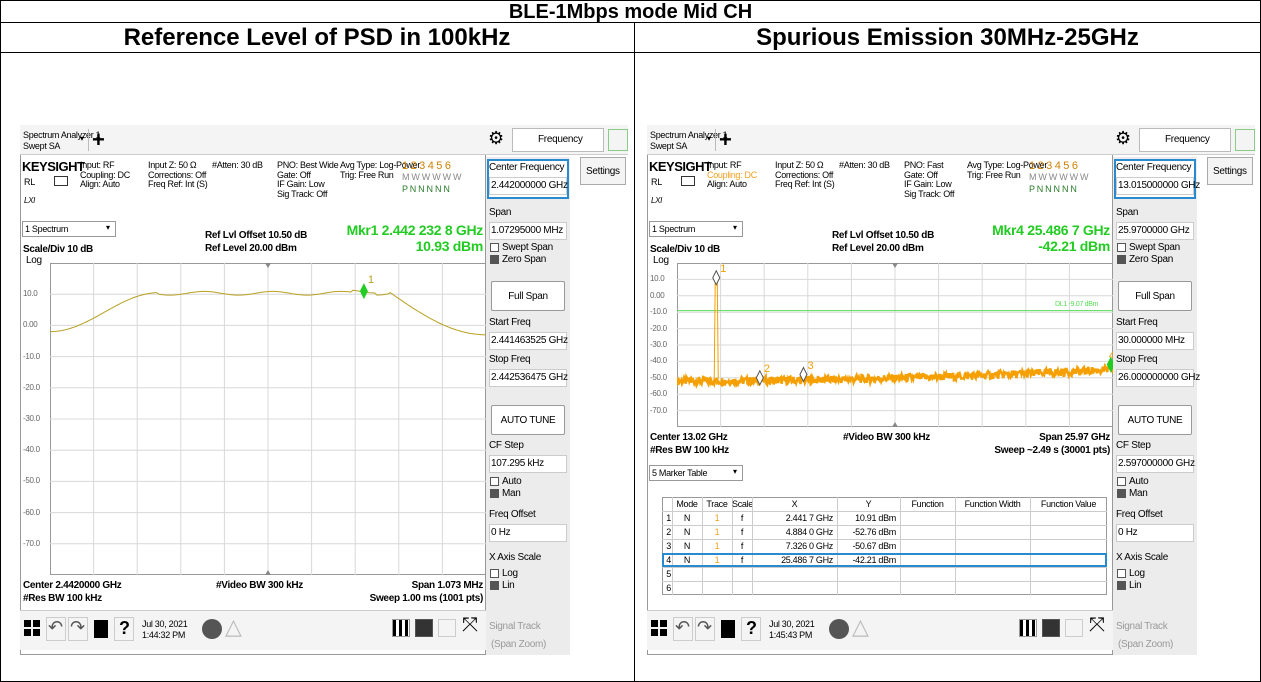  Describe the element at coordinates (53, 166) in the screenshot. I see `brand: KEYSIGHT` at that location.